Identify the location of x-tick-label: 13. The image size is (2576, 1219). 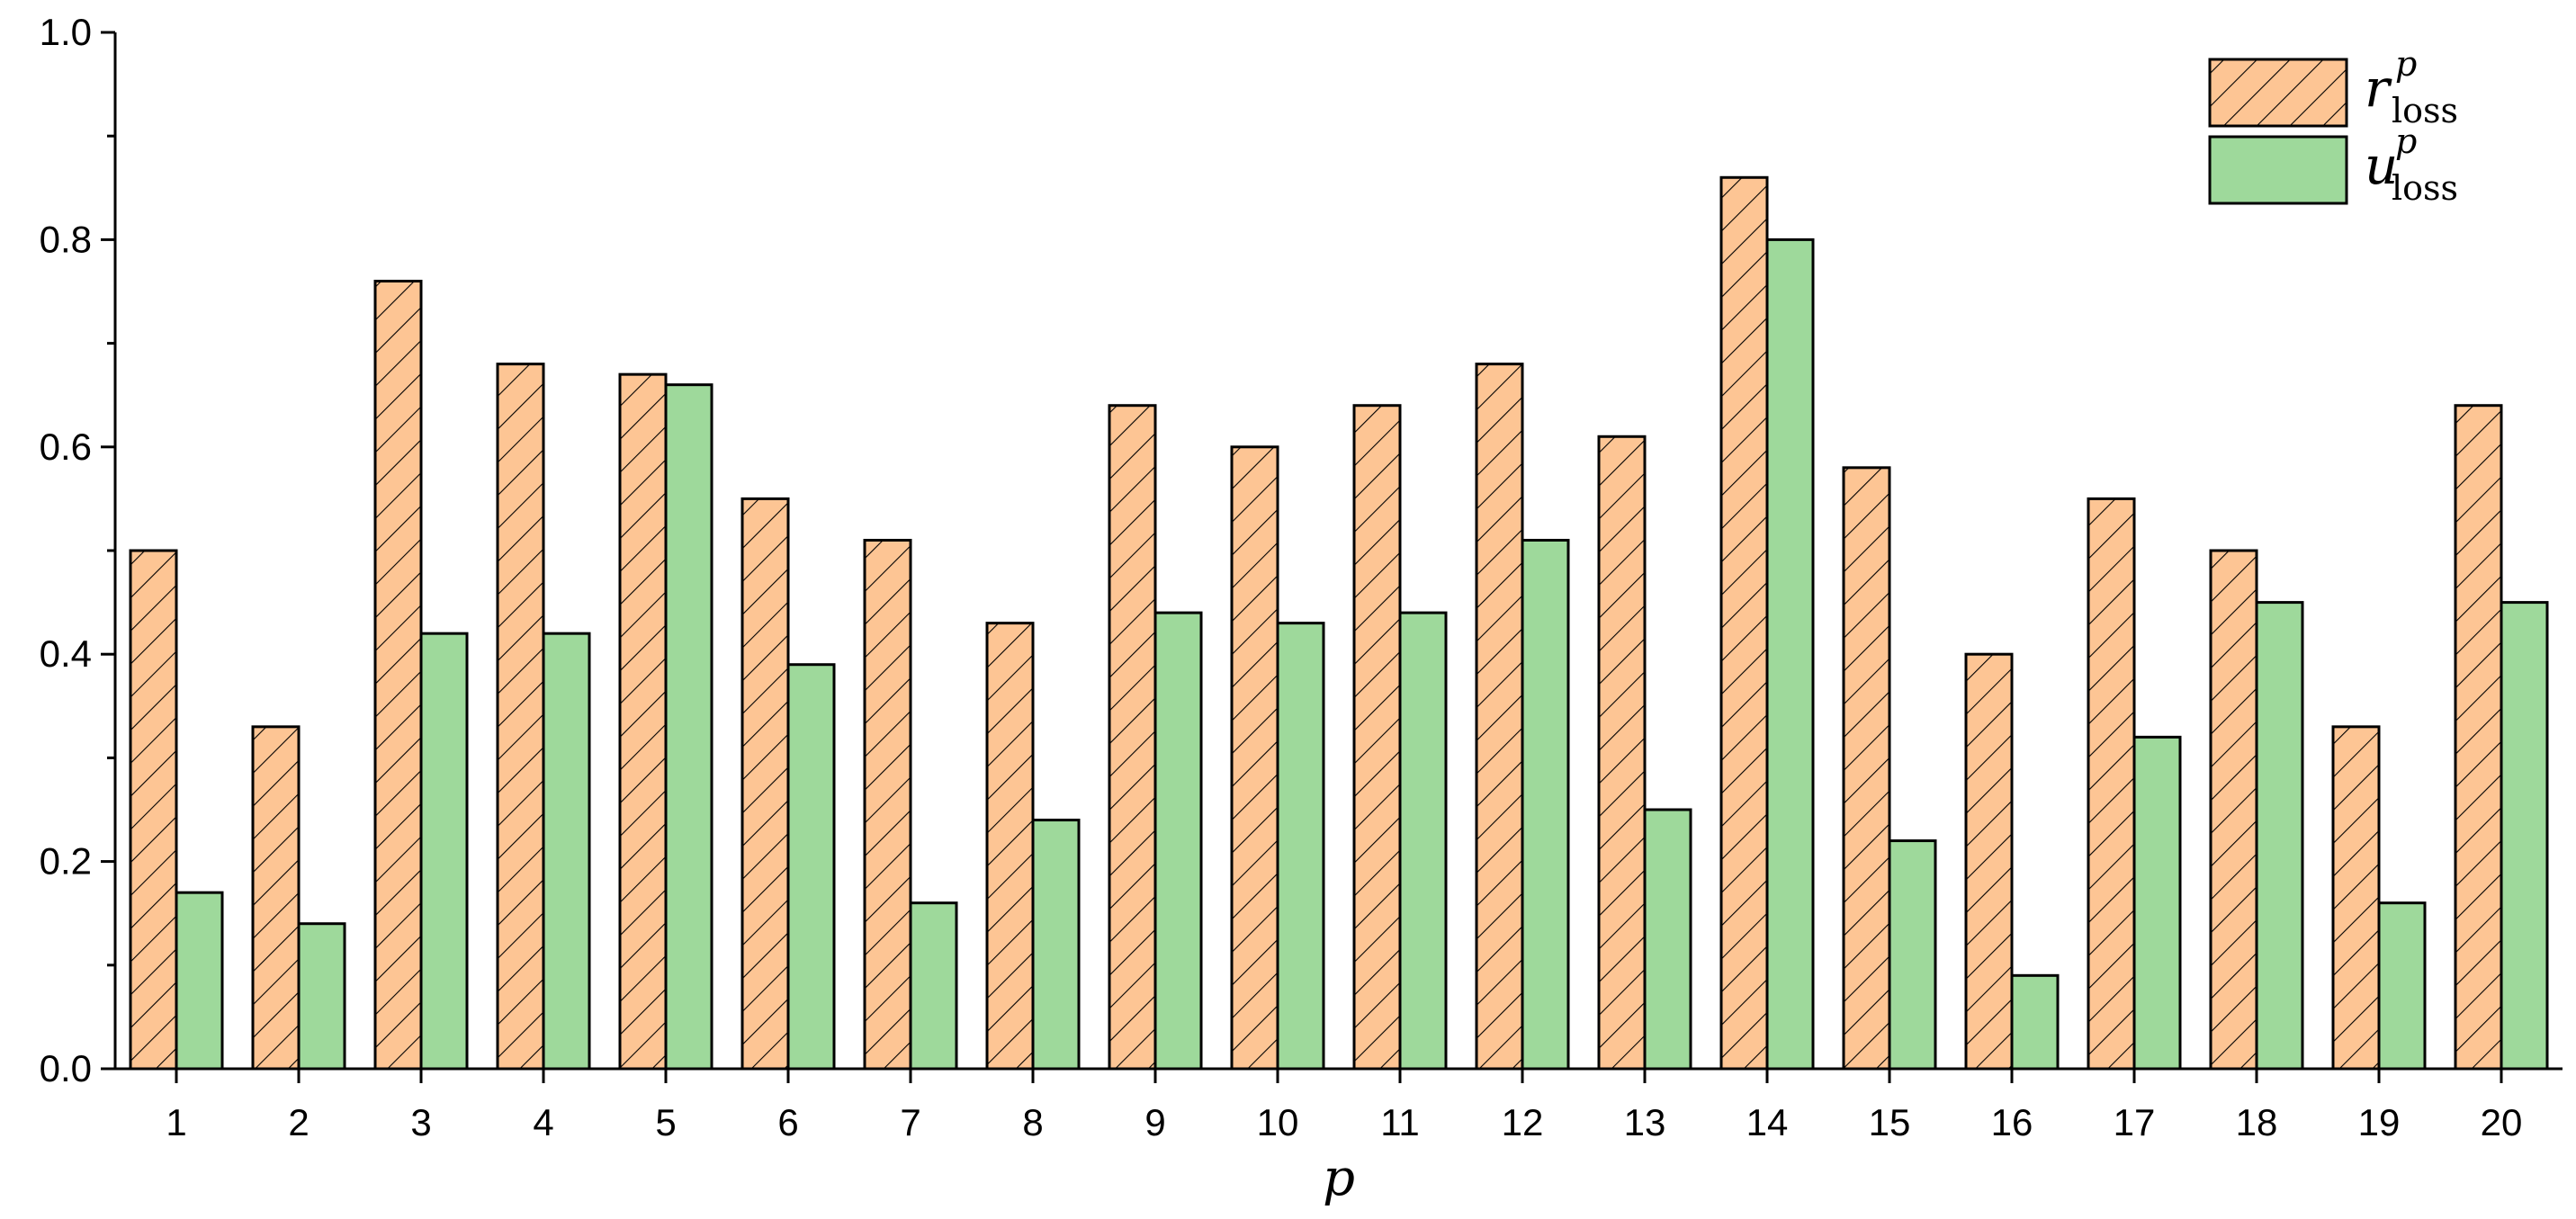
(1645, 1122).